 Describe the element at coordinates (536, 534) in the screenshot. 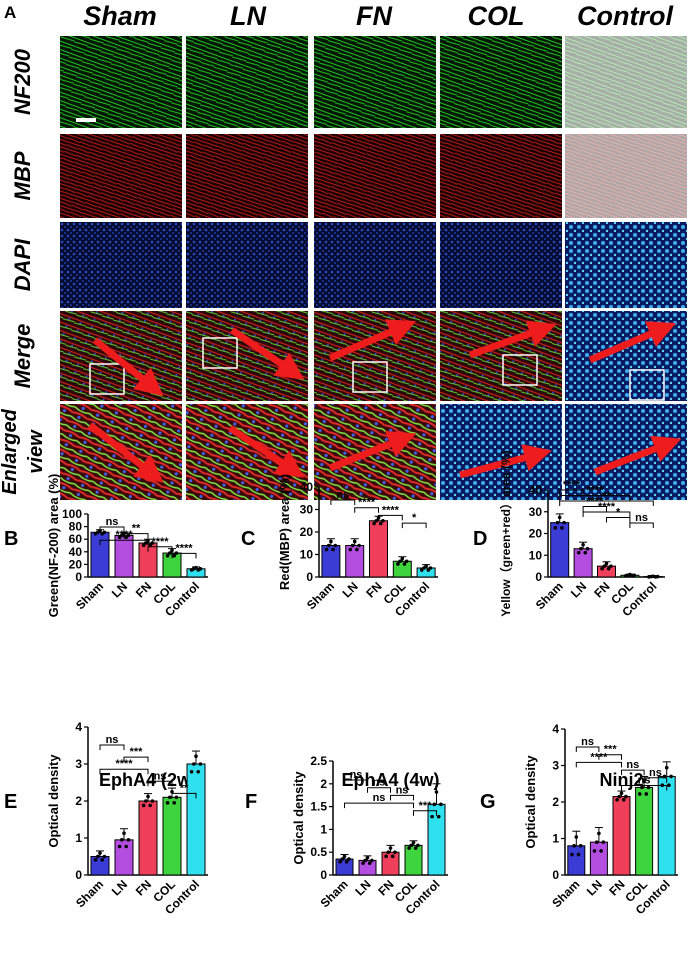

I see `y-tick-label: 20` at that location.